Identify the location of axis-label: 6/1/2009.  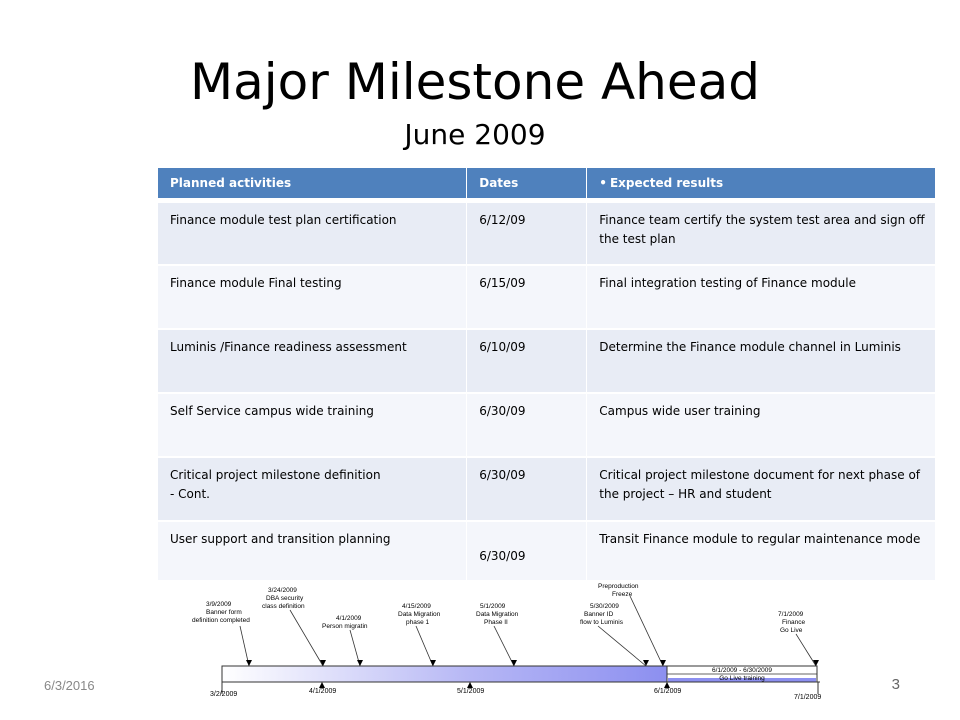
(667, 691).